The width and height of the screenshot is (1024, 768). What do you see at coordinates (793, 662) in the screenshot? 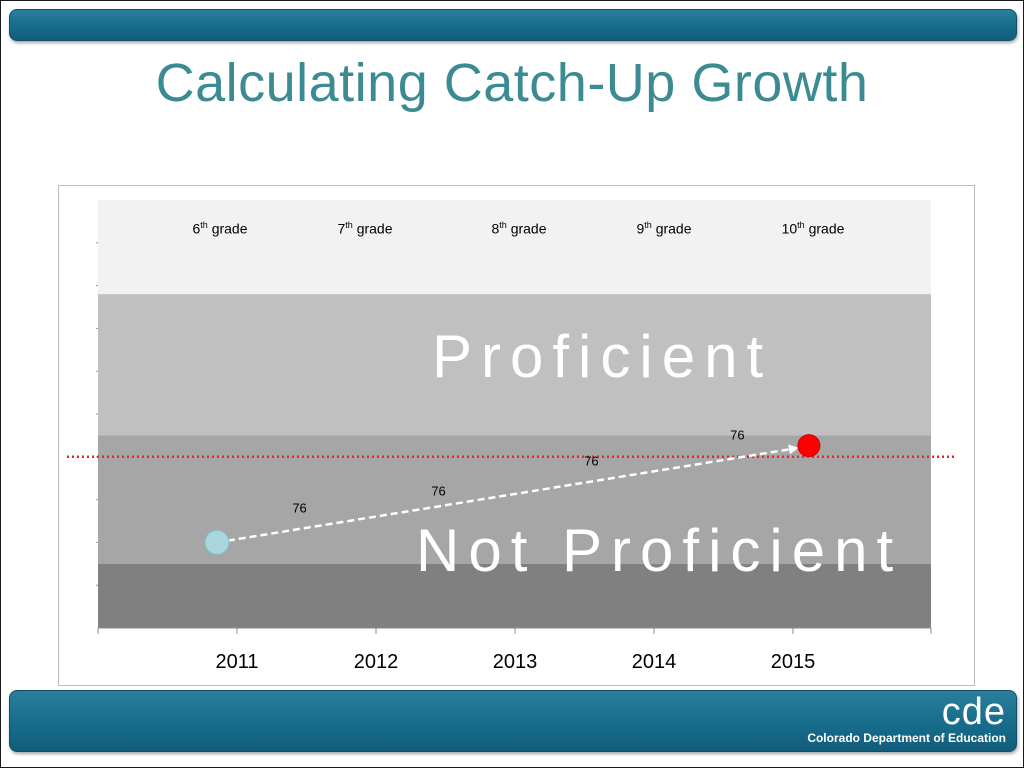
I see `x-tick-label-2015: 2015` at bounding box center [793, 662].